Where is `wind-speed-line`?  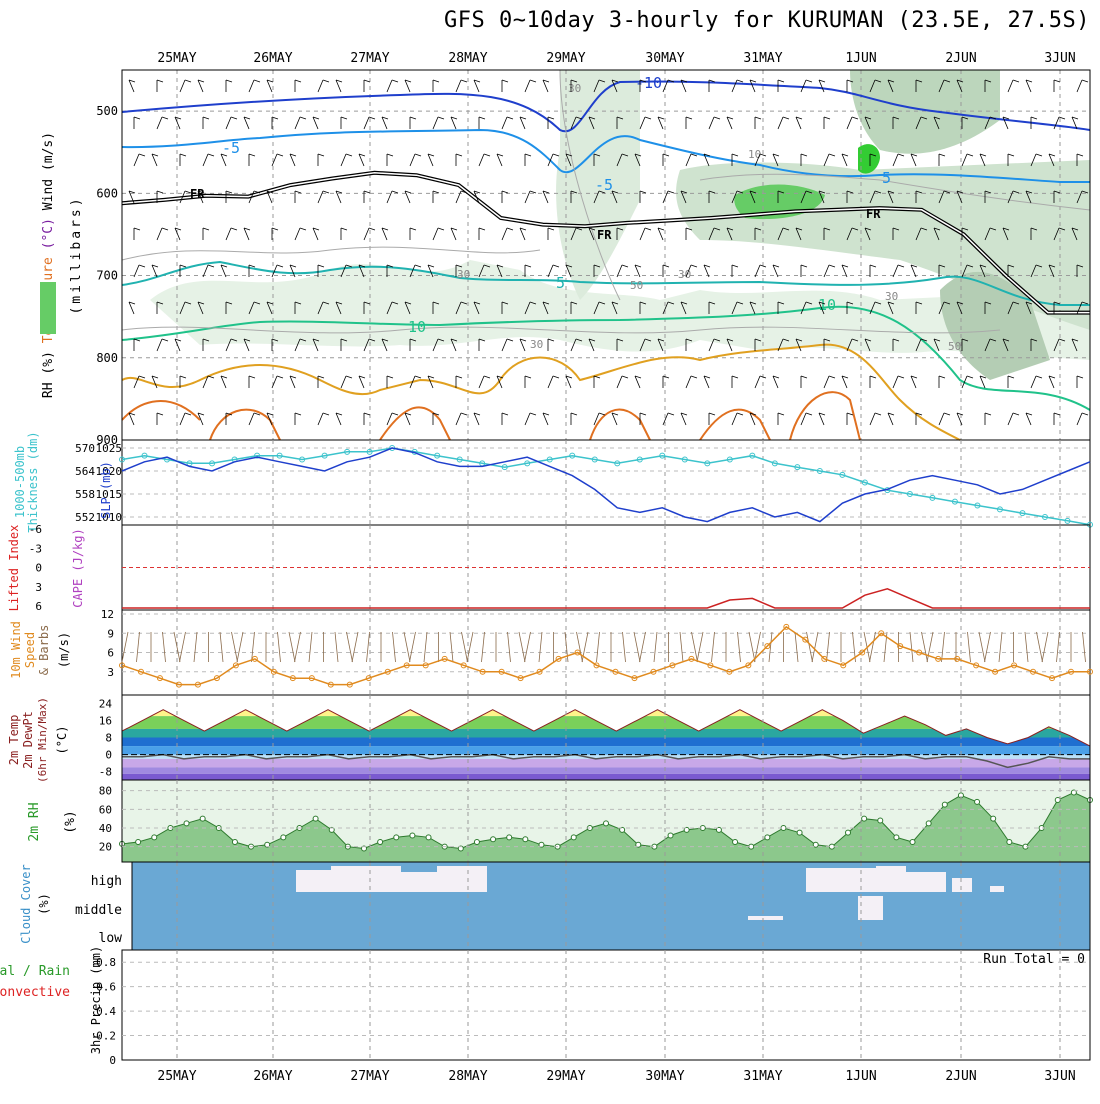 wind-speed-line is located at coordinates (605, 655).